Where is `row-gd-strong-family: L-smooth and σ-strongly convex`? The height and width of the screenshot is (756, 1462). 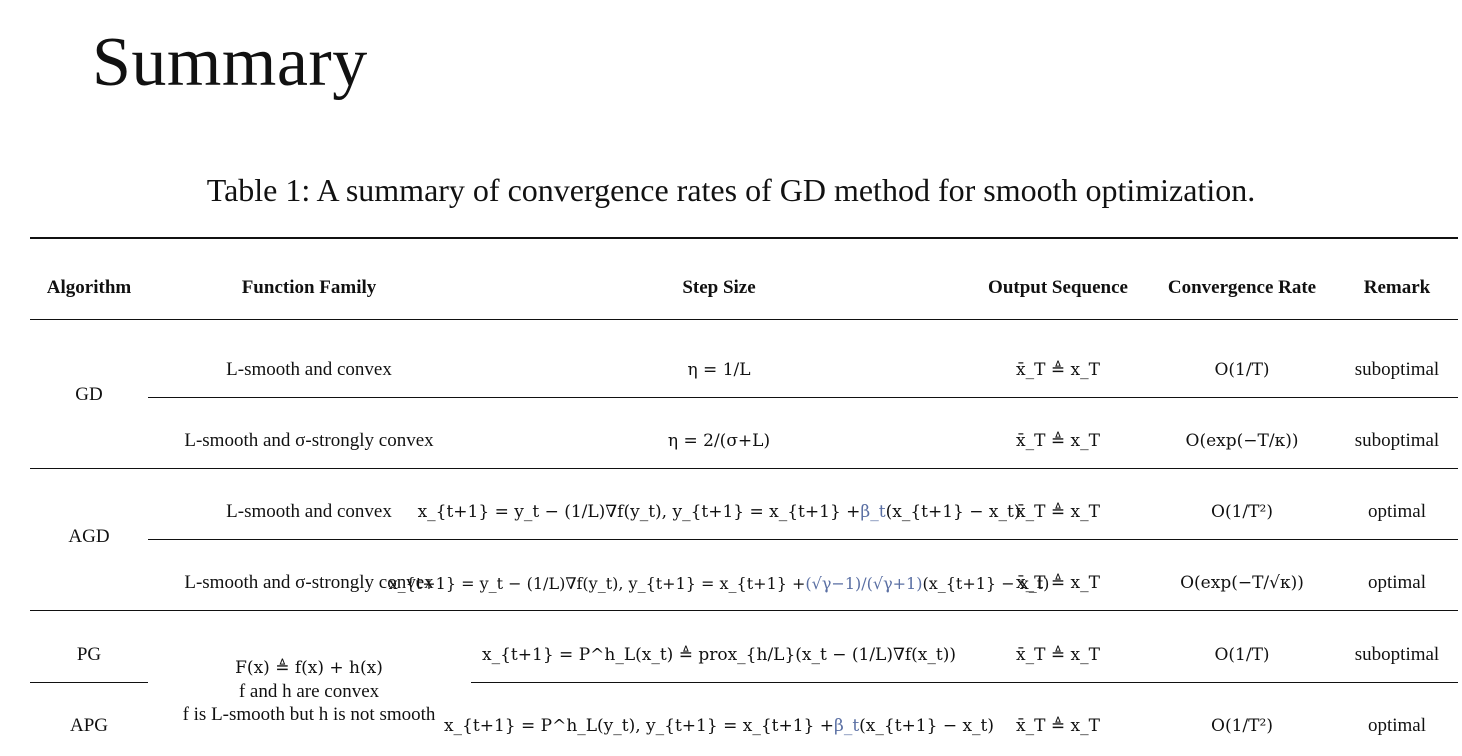 row-gd-strong-family: L-smooth and σ-strongly convex is located at coordinates (309, 440).